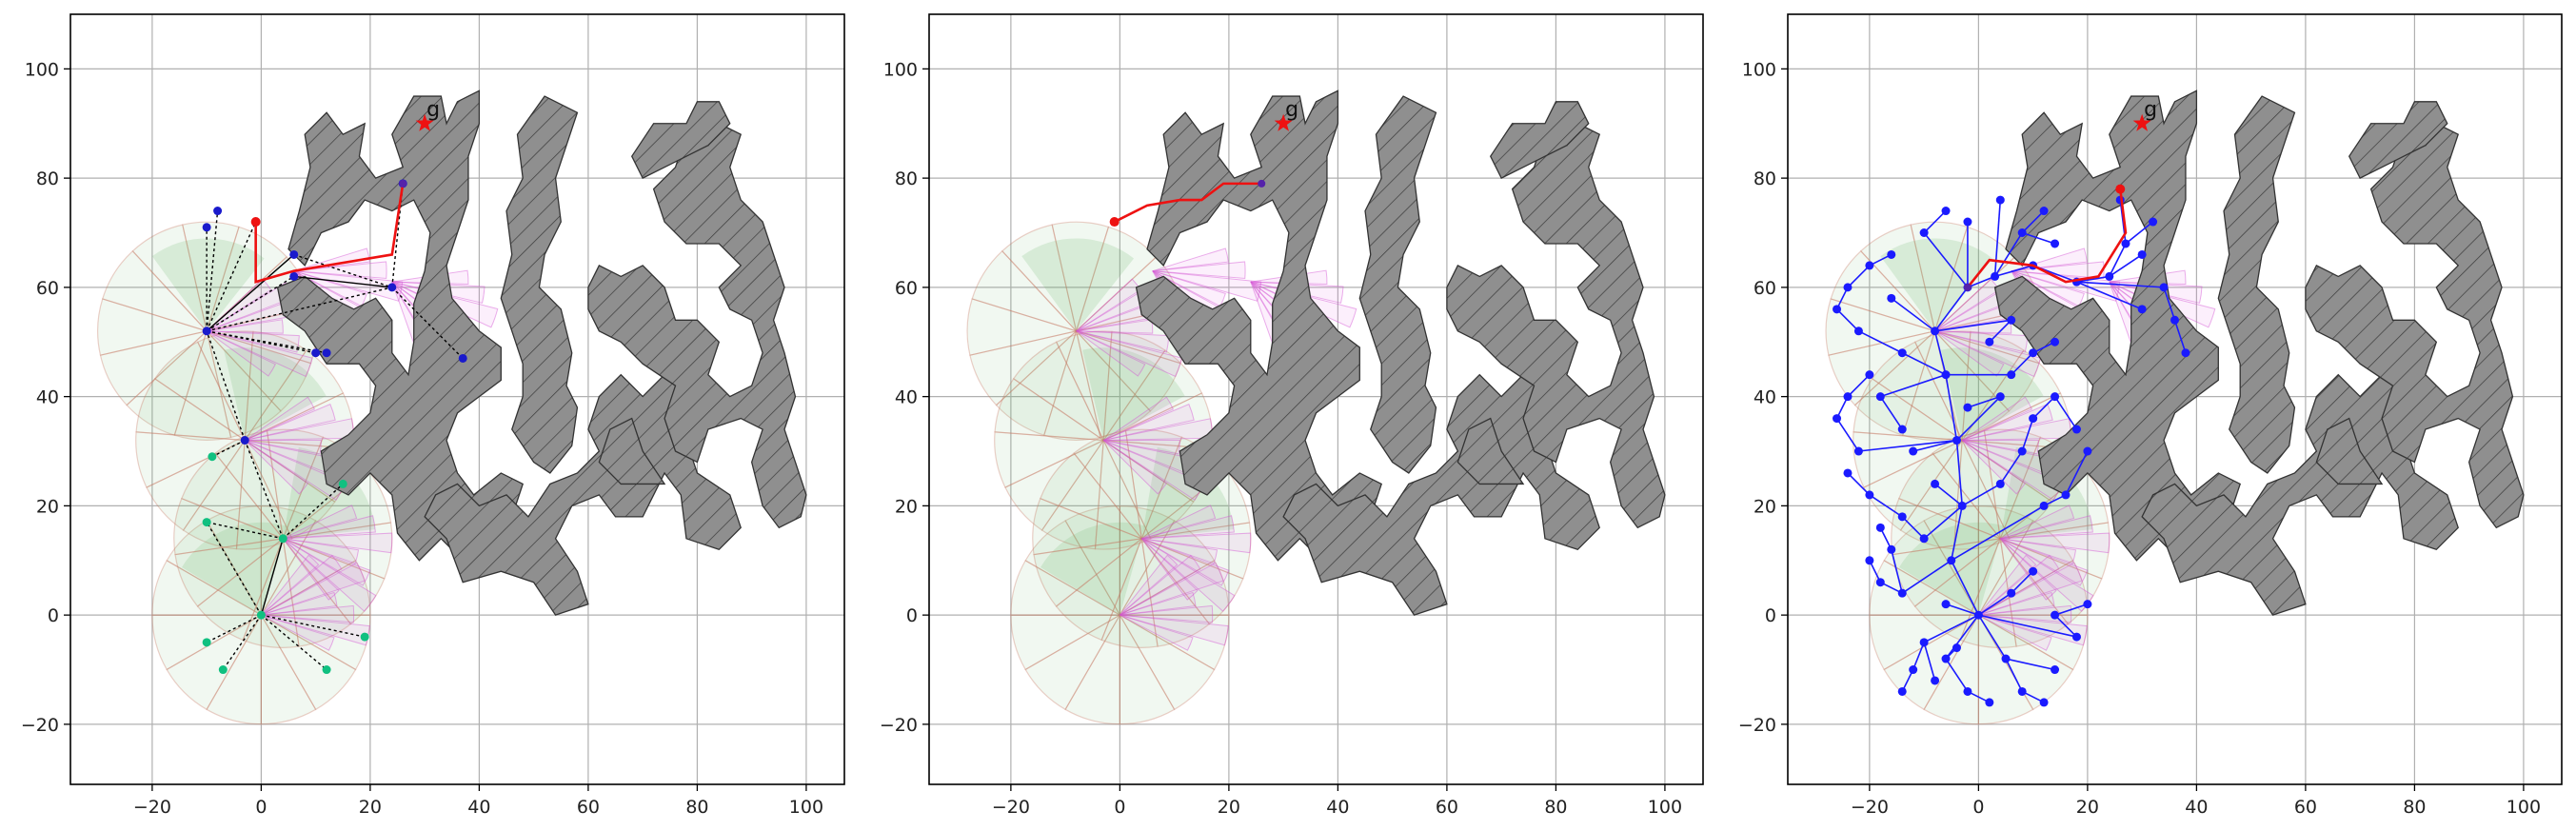  What do you see at coordinates (2414, 807) in the screenshot?
I see `x-tick-label: 80` at bounding box center [2414, 807].